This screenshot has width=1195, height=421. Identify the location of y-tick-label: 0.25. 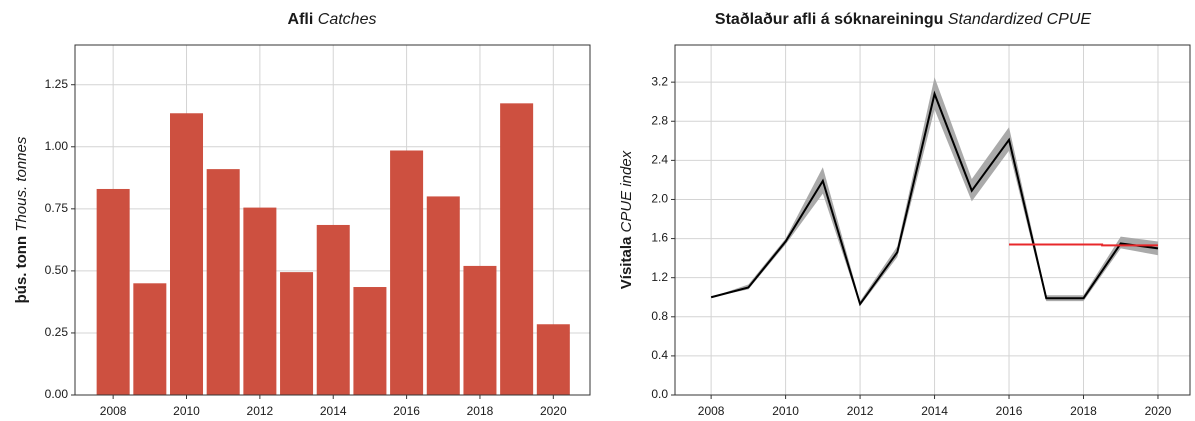
(57, 332).